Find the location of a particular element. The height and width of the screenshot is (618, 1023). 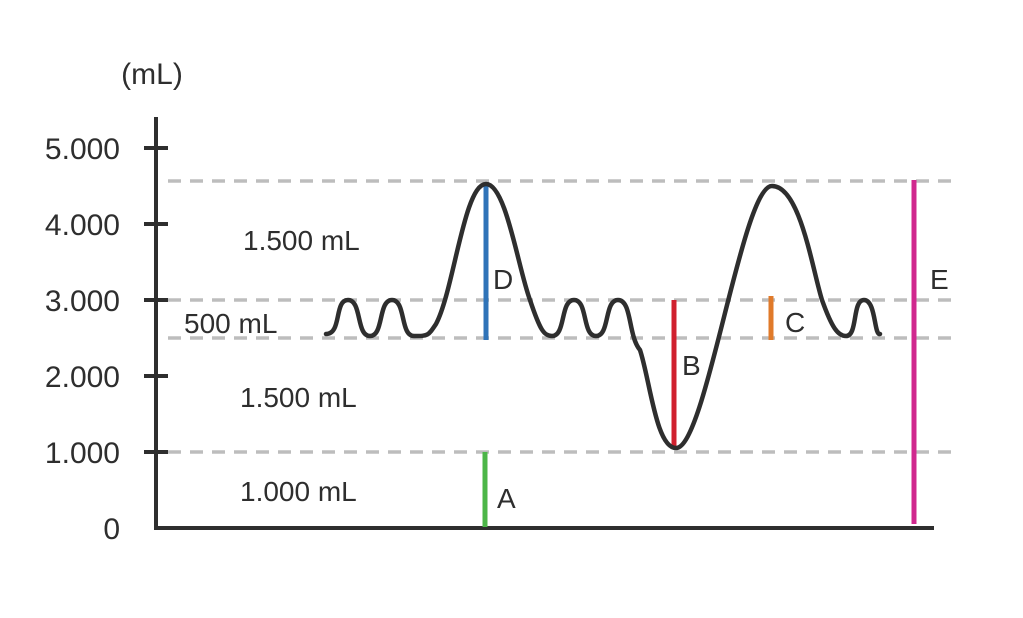

label-inspiratory-reserve-volume: 1.500 mL is located at coordinates (301, 240).